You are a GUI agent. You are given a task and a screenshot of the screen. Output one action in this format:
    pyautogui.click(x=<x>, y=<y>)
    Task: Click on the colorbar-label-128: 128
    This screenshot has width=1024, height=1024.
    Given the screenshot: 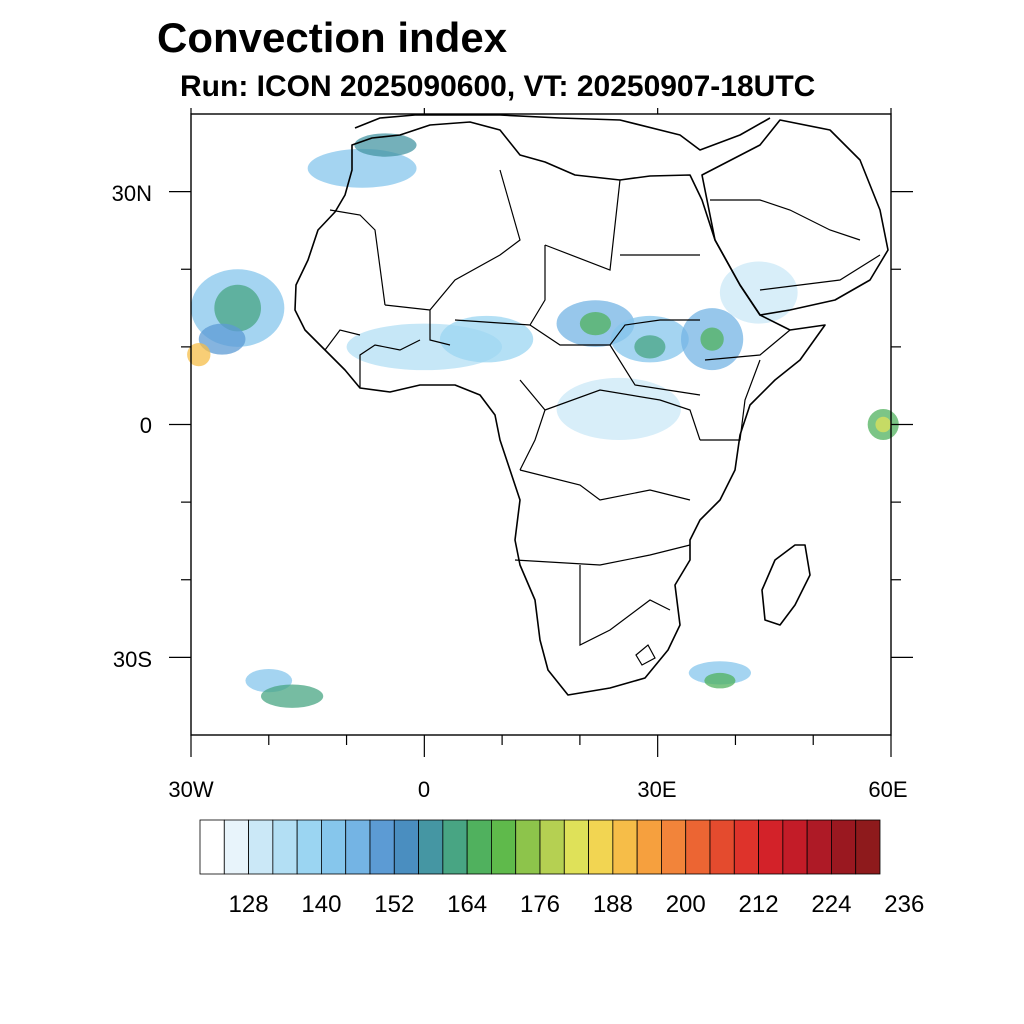 What is the action you would take?
    pyautogui.click(x=249, y=904)
    